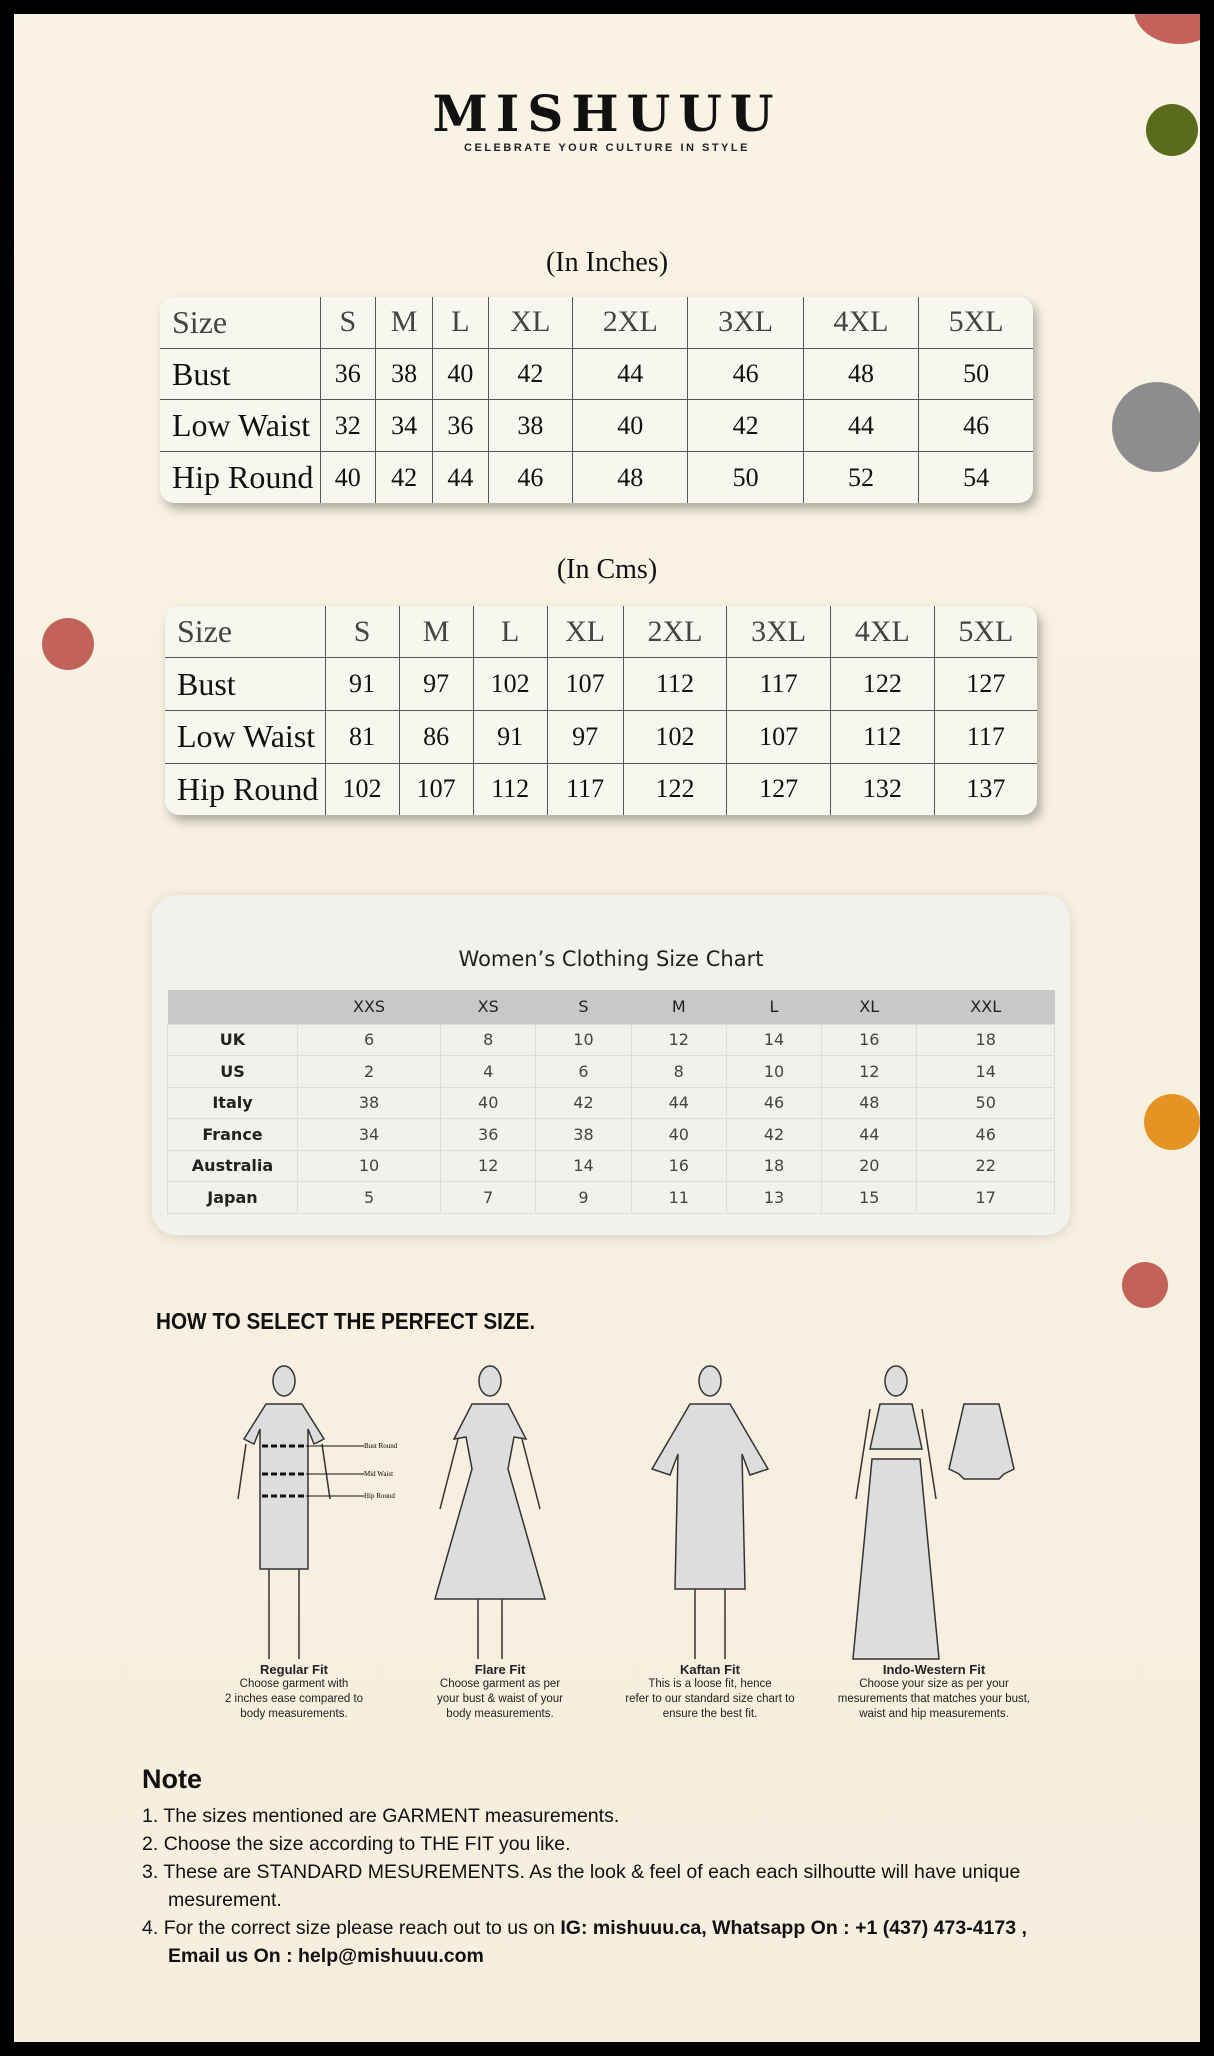 This screenshot has height=2056, width=1214. Describe the element at coordinates (488, 1007) in the screenshot. I see `header-cell: XS` at that location.